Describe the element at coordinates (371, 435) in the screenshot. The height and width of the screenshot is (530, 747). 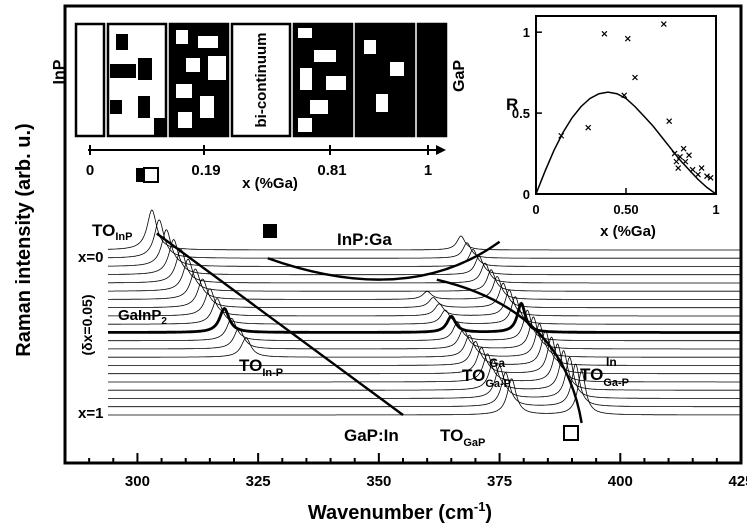
I see `annotation-gap-in: GaP:In` at that location.